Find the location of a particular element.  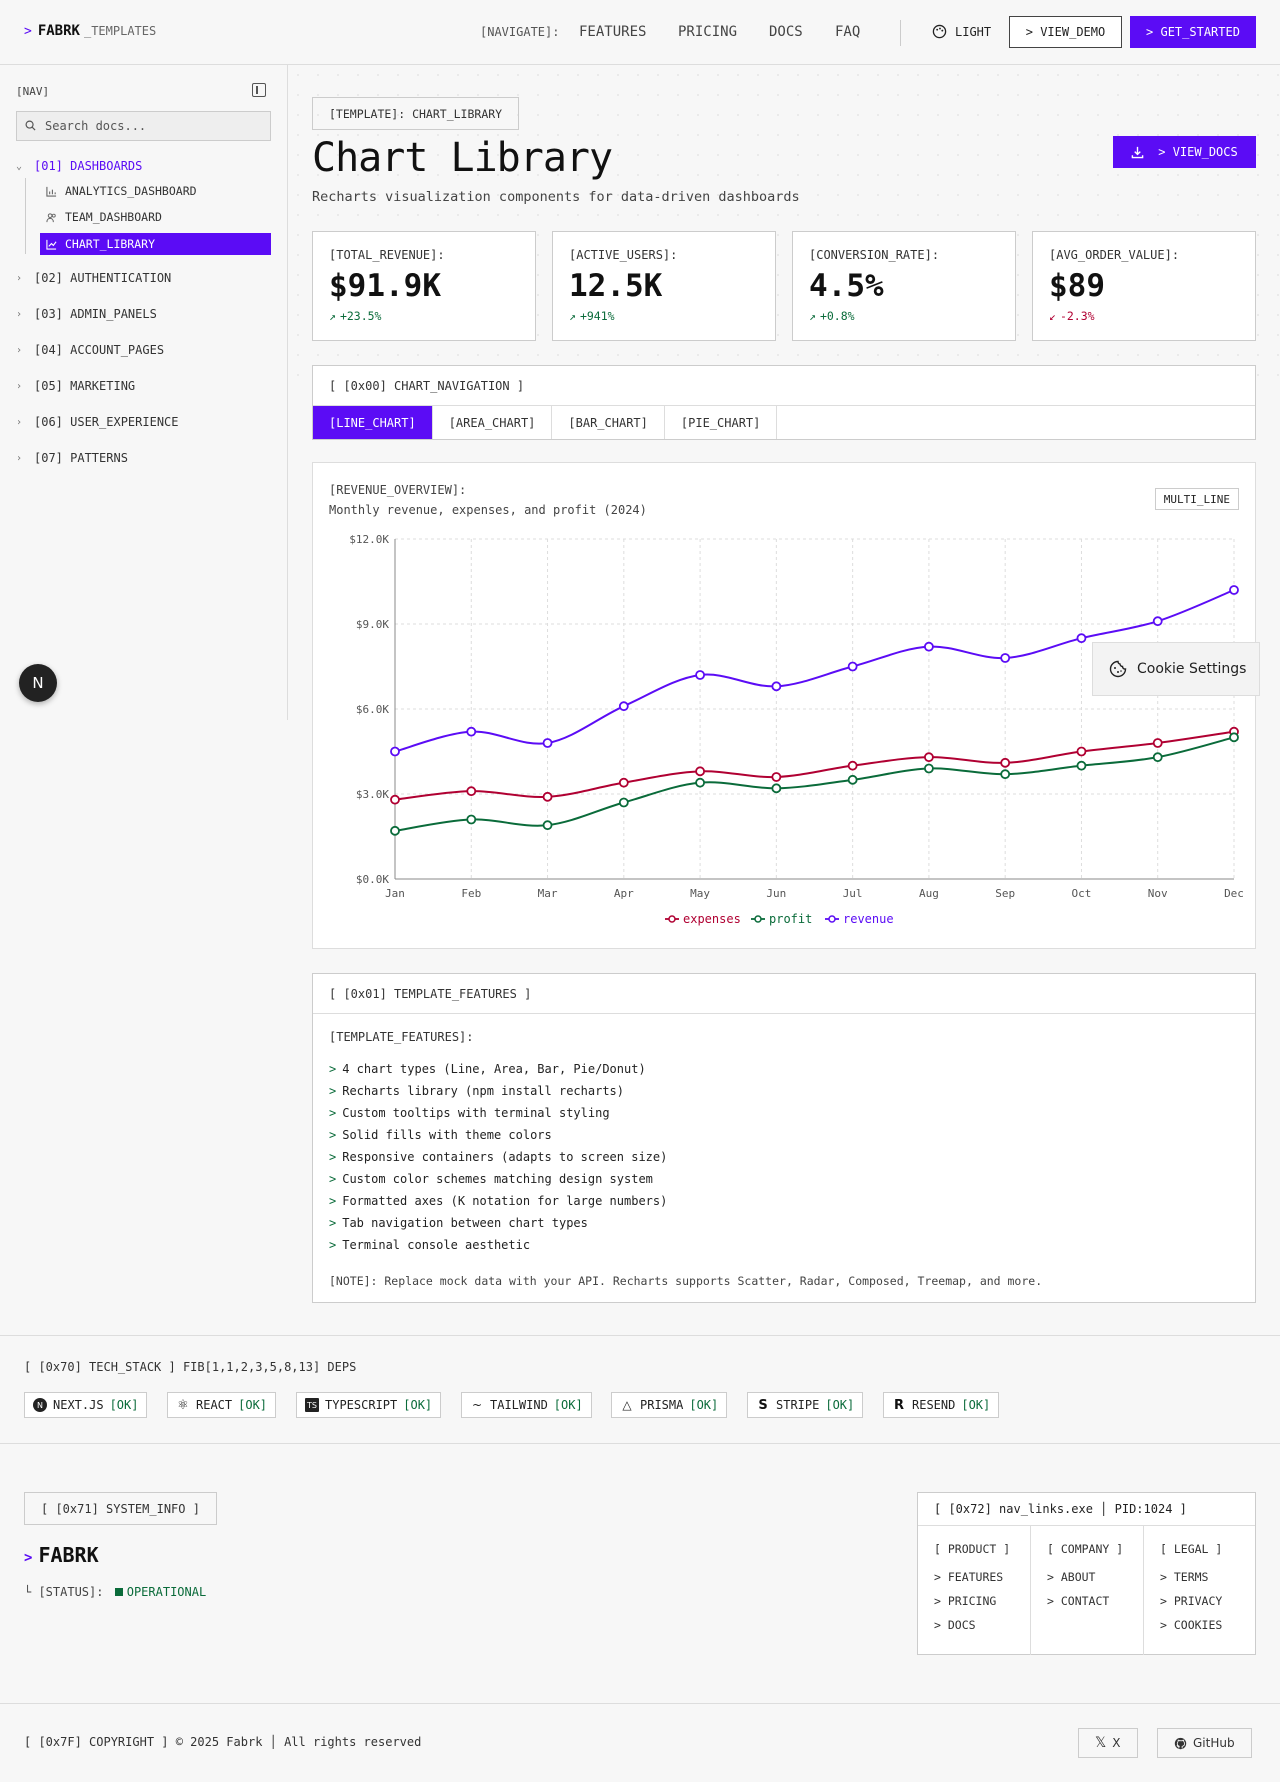

bar-chart-icon is located at coordinates (51, 191).